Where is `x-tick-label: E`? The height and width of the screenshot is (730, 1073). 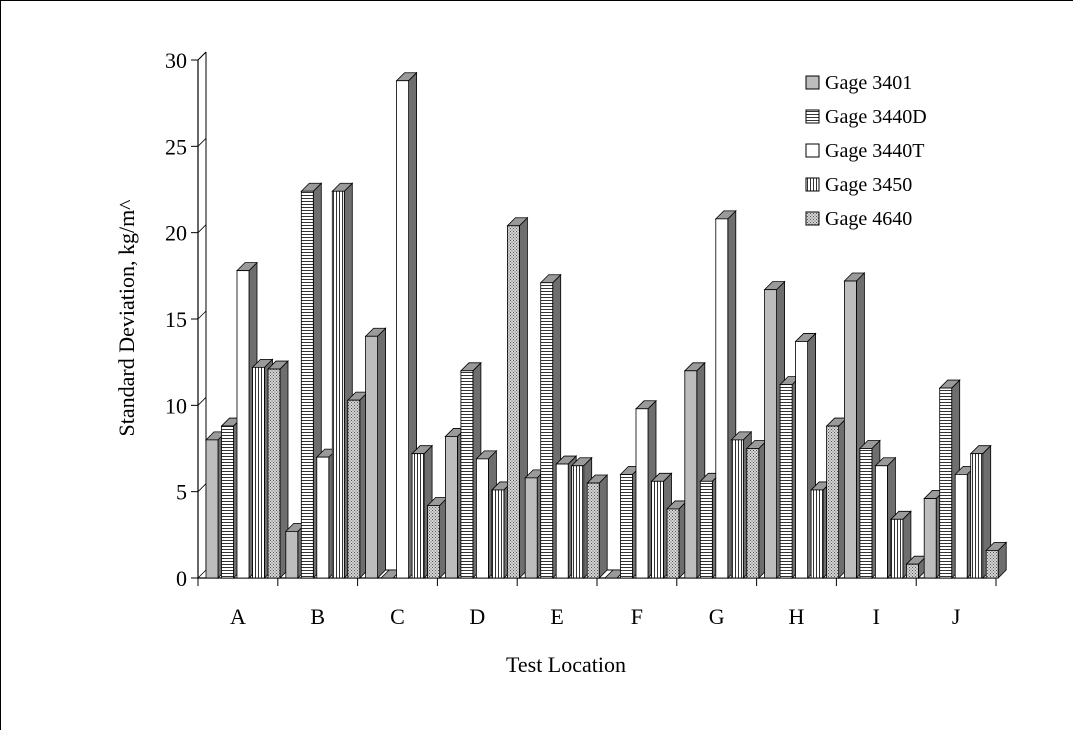
x-tick-label: E is located at coordinates (556, 616).